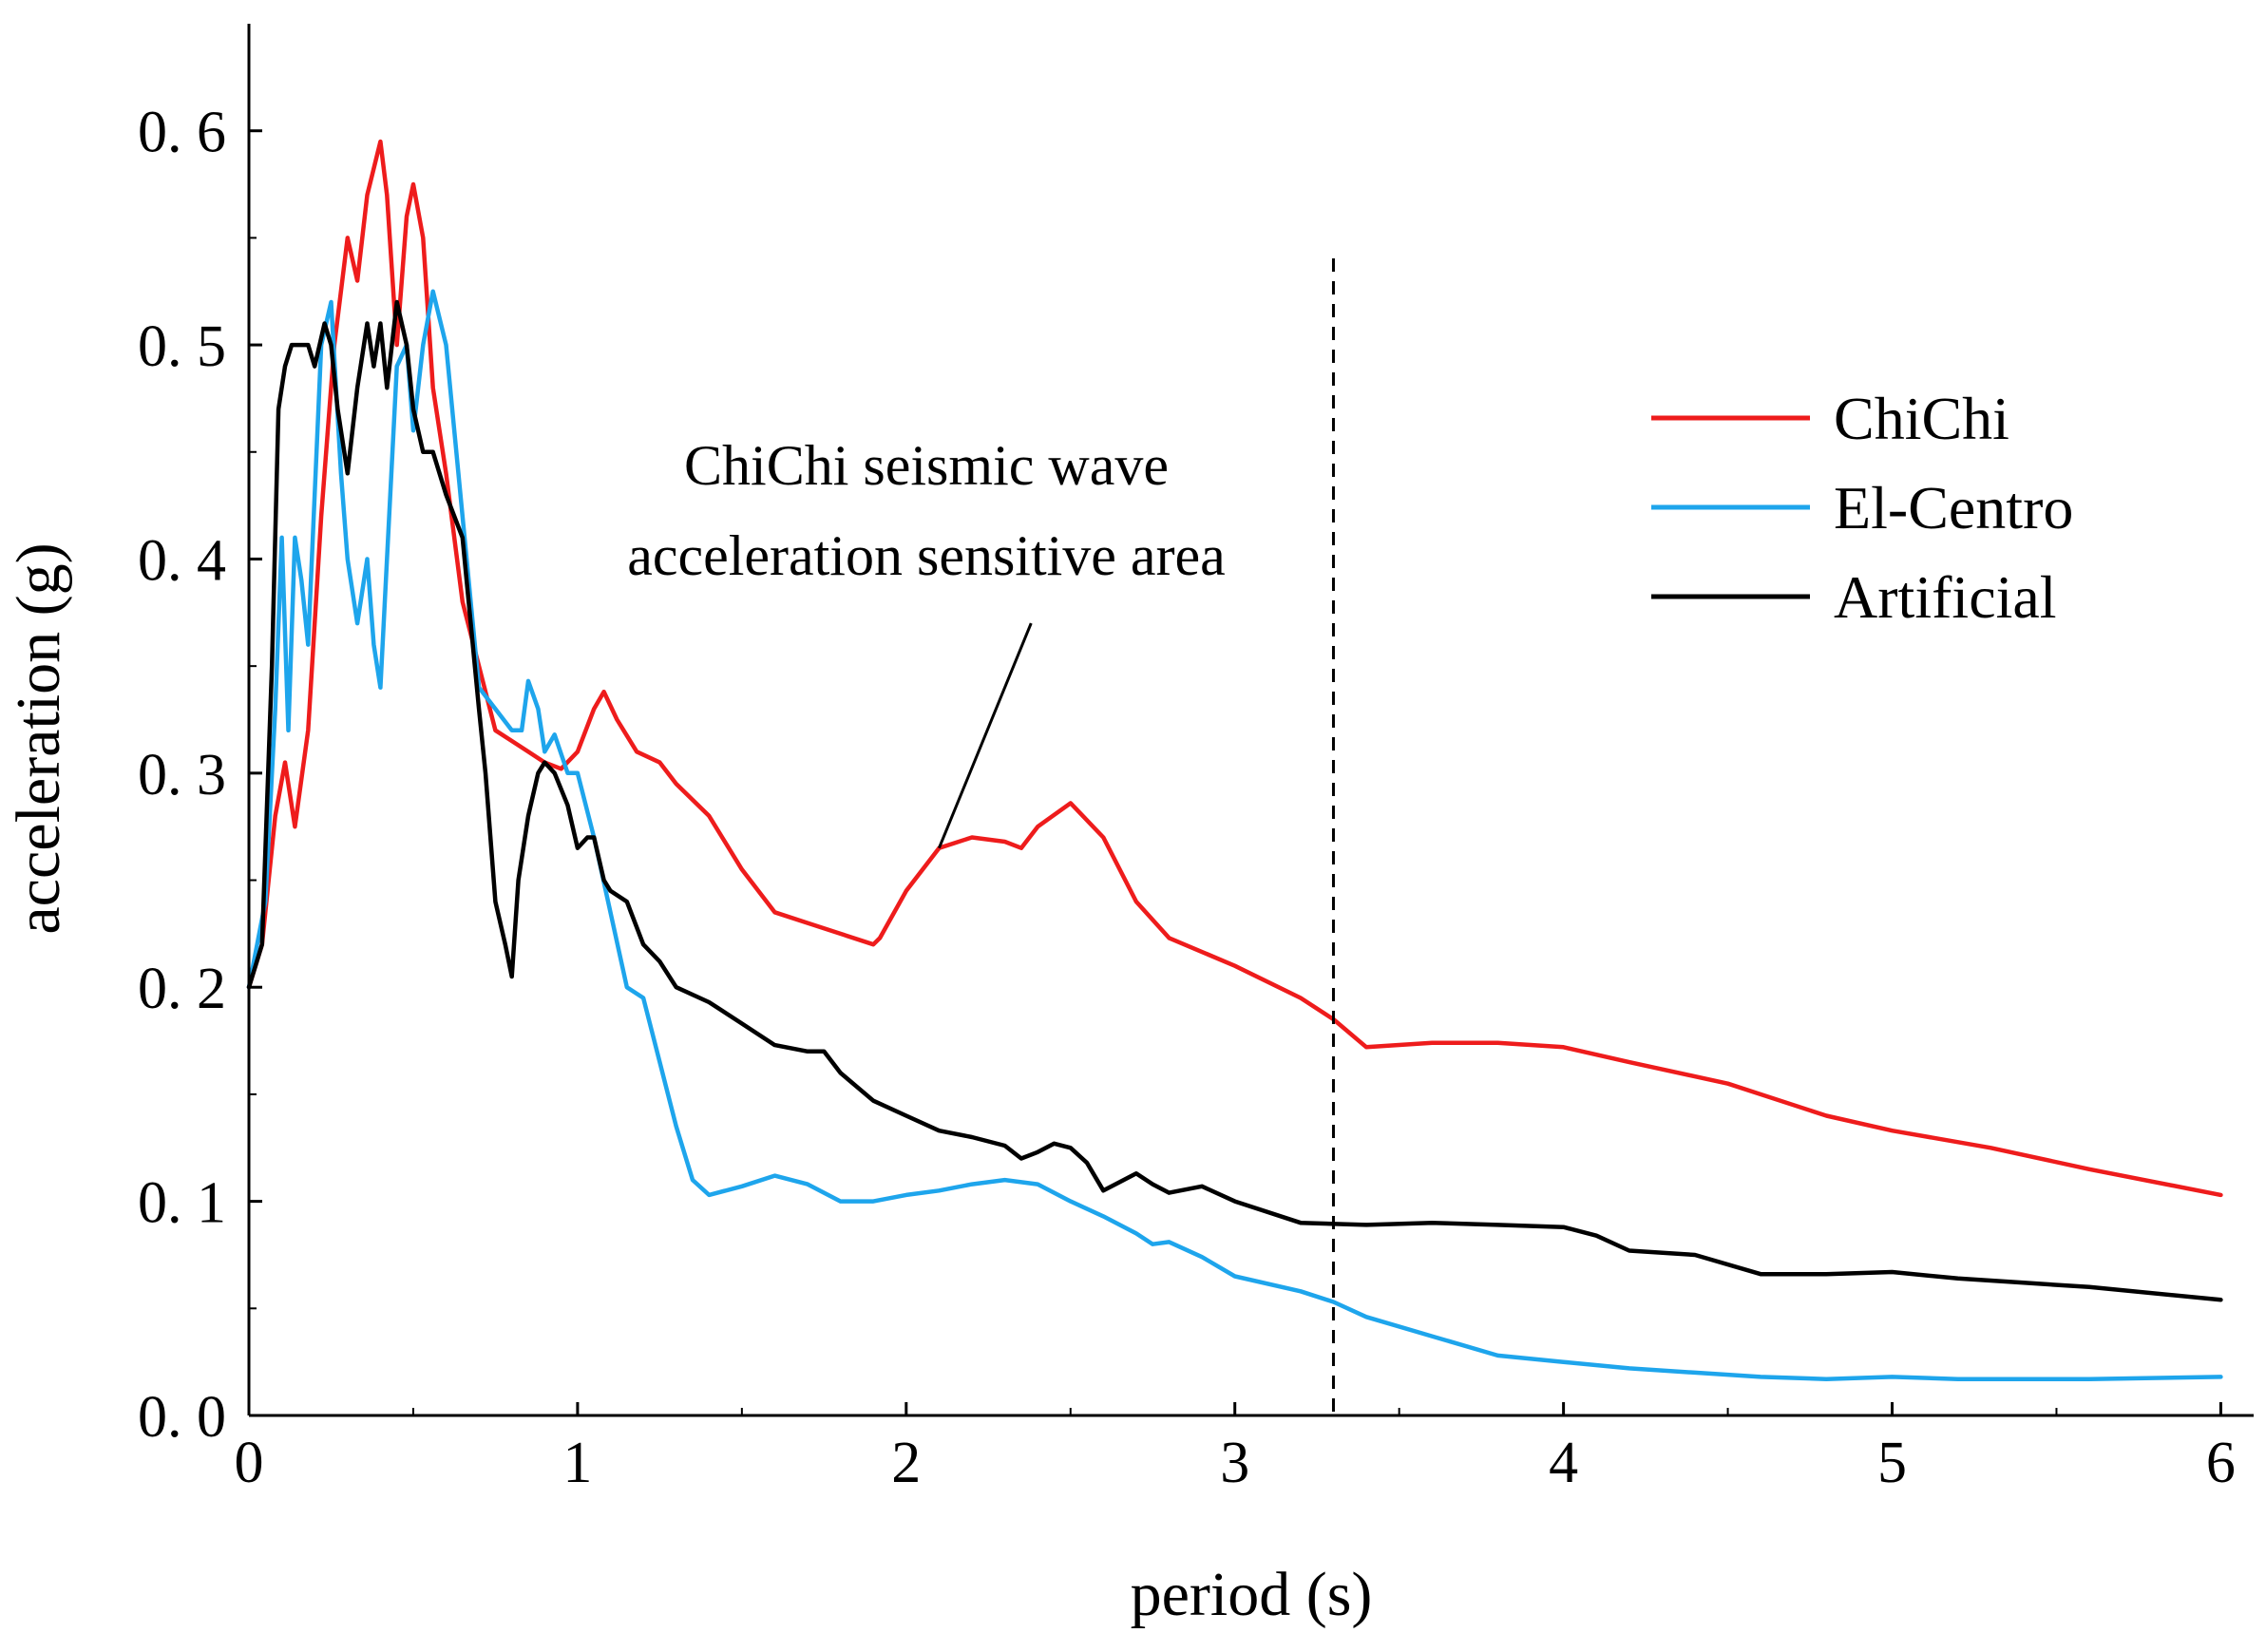 This screenshot has height=1652, width=2266. What do you see at coordinates (182, 346) in the screenshot?
I see `y-tick-label: 0. 5` at bounding box center [182, 346].